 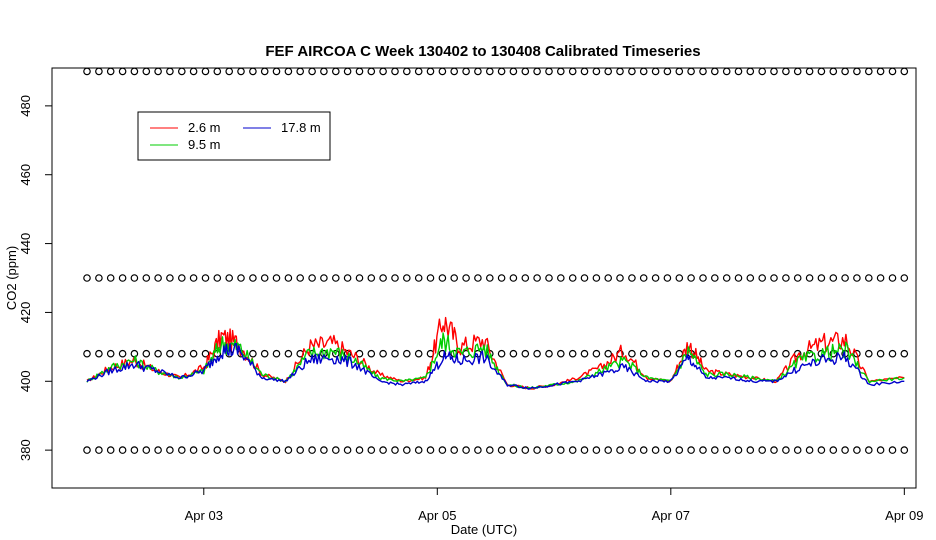 I want to click on series-line-17-8-m, so click(x=495, y=366).